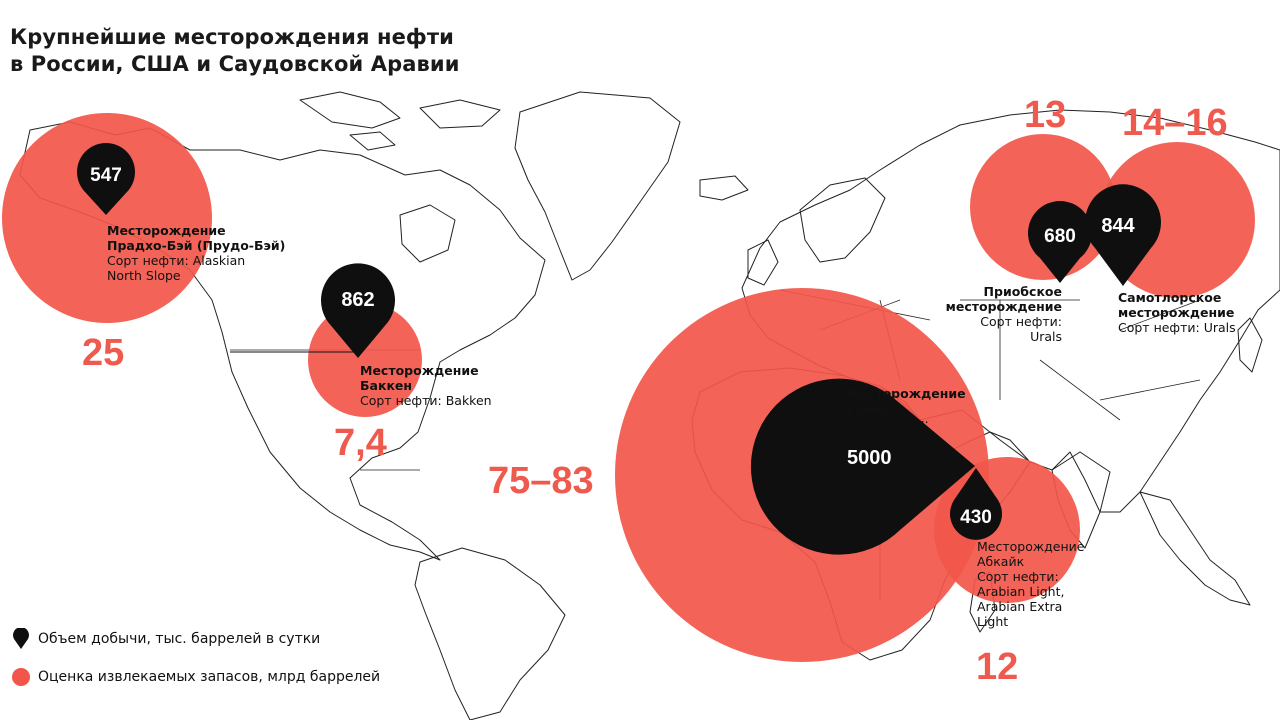 This screenshot has width=1280, height=720. I want to click on pin-samotlor, so click(1123, 235).